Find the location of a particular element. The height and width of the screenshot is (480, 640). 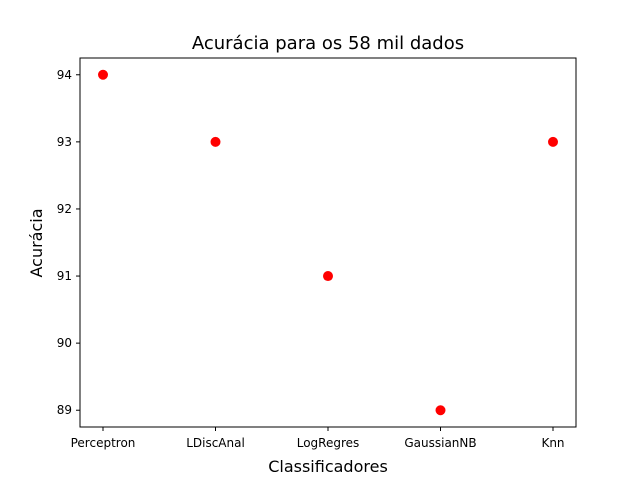

y-tick-label: 90 is located at coordinates (64, 343).